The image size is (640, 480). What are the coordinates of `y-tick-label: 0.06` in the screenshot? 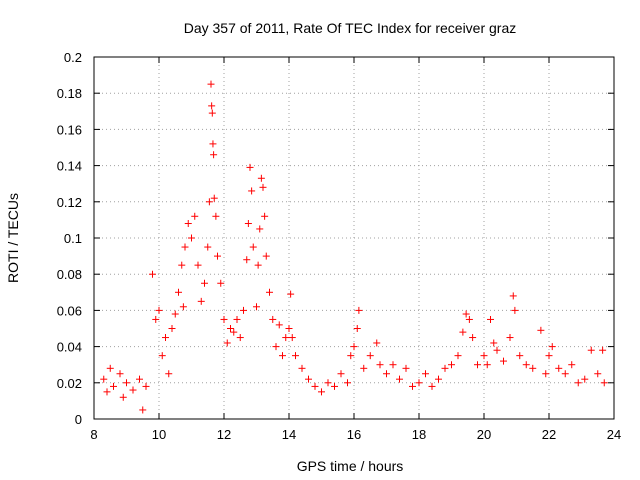 It's located at (69, 310).